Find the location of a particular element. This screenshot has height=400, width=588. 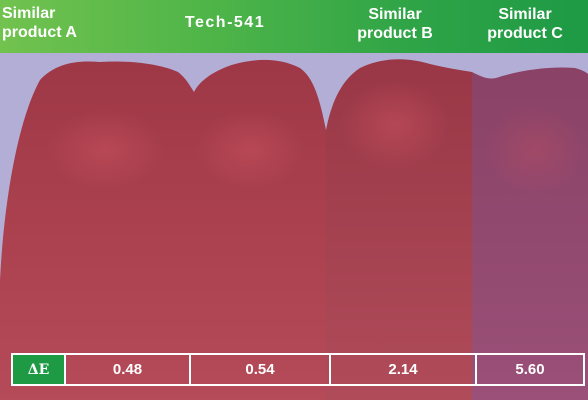

label-line2: product B is located at coordinates (395, 33).